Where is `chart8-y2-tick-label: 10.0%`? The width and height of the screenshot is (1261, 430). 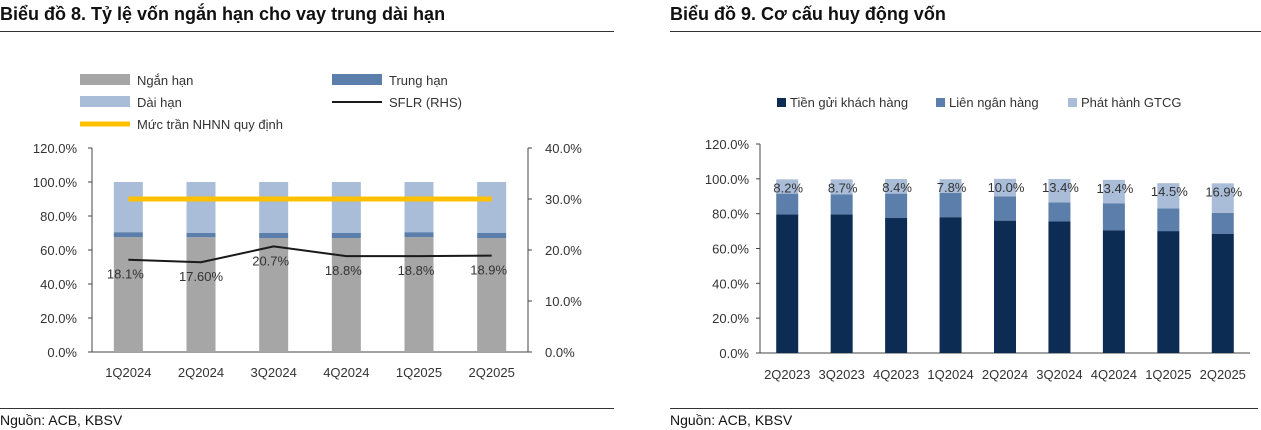
chart8-y2-tick-label: 10.0% is located at coordinates (563, 301).